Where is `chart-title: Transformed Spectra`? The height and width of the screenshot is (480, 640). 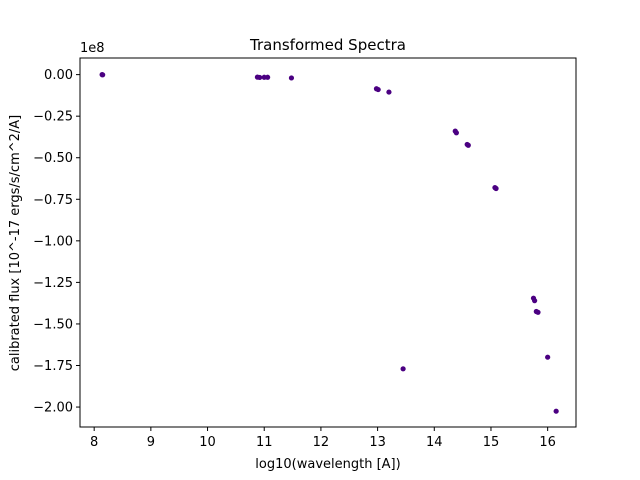
chart-title: Transformed Spectra is located at coordinates (327, 45).